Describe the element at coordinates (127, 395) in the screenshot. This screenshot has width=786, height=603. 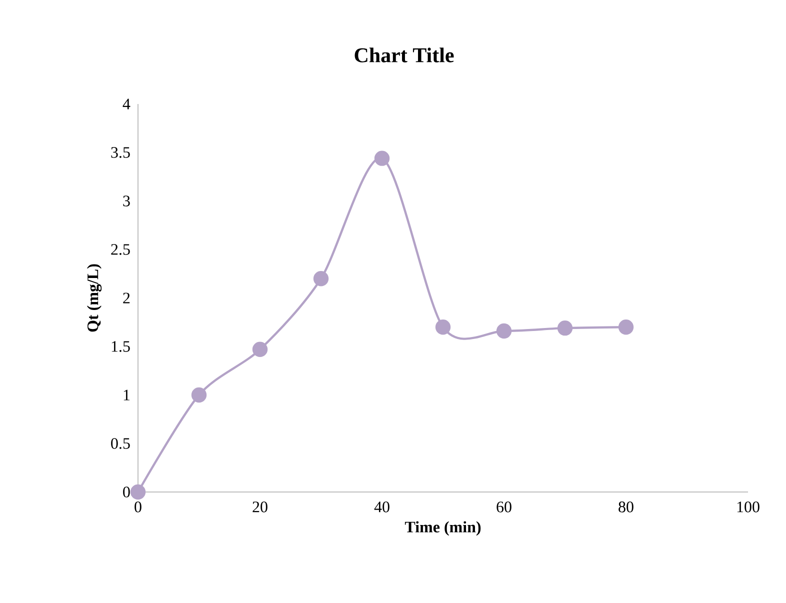
I see `y-tick-label: 1` at that location.